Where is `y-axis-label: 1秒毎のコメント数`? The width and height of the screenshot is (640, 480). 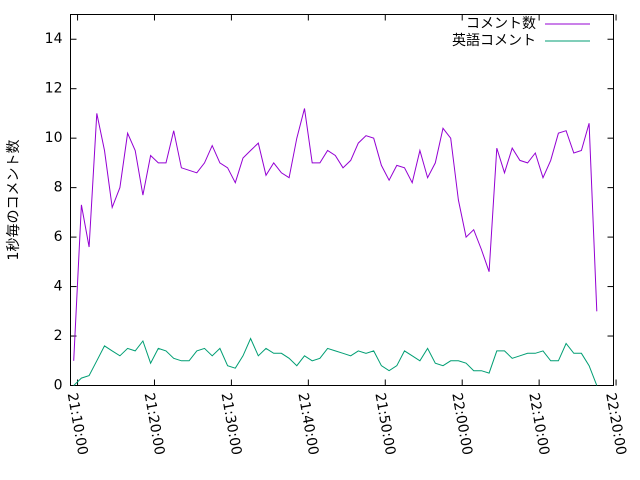 y-axis-label: 1秒毎のコメント数 is located at coordinates (14, 200).